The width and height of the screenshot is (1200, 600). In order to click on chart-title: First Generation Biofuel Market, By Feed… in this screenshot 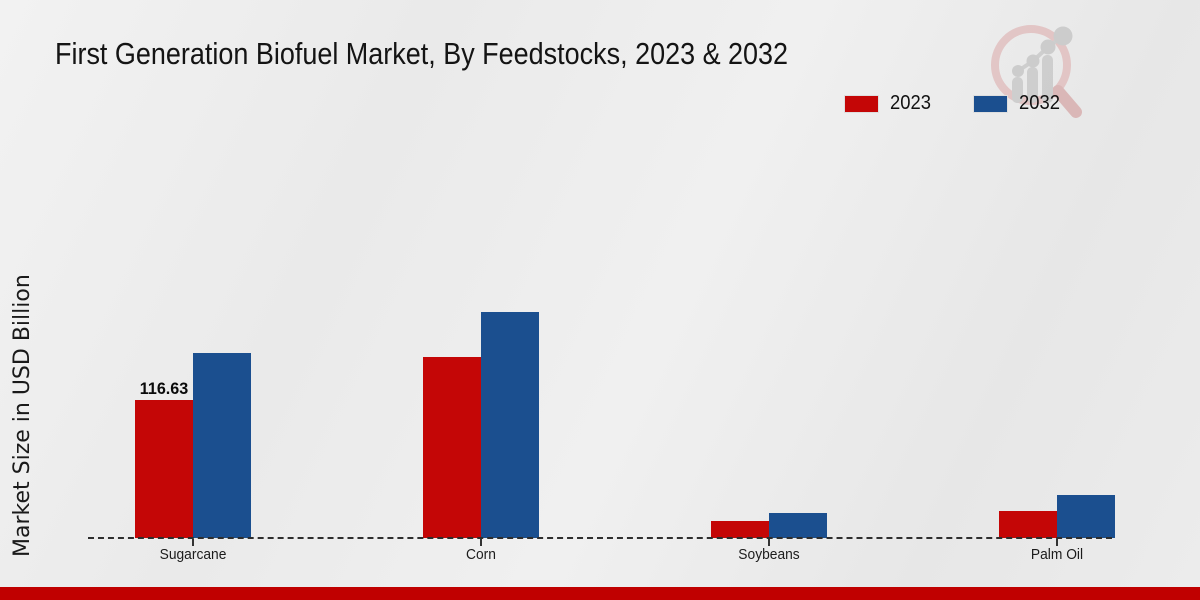, I will do `click(422, 53)`.